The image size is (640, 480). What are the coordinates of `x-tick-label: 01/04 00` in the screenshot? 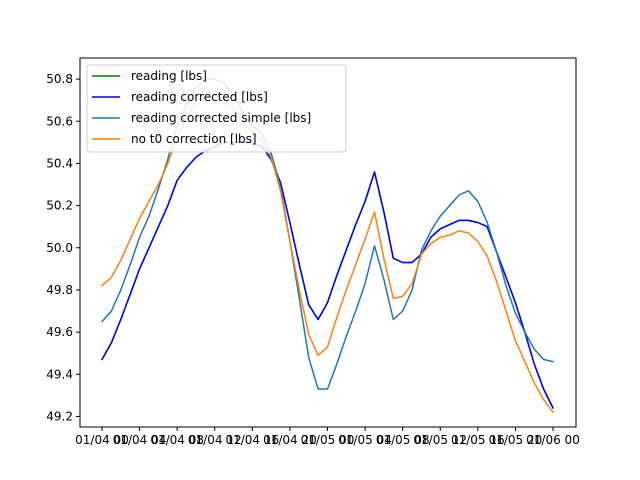 It's located at (102, 440).